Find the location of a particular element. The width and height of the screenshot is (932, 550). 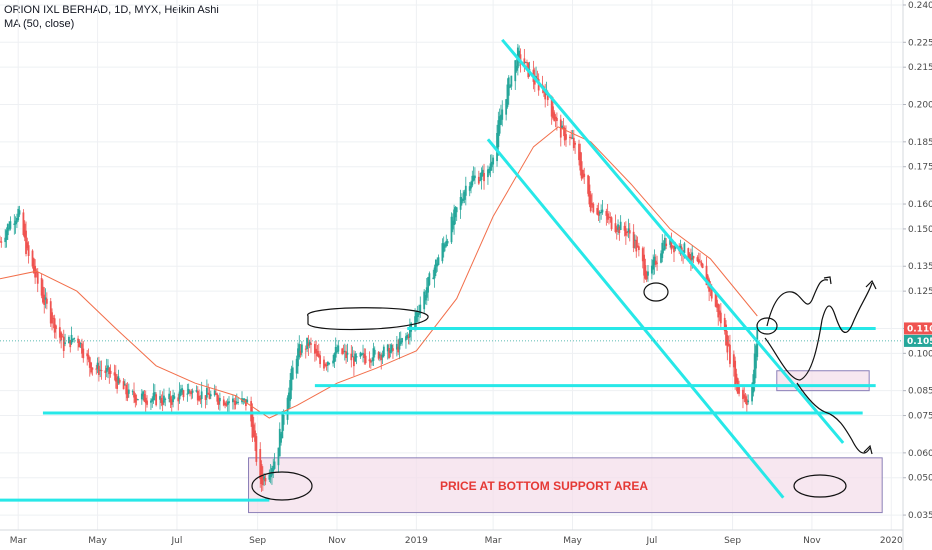

arrow-sketch is located at coordinates (820, 330).